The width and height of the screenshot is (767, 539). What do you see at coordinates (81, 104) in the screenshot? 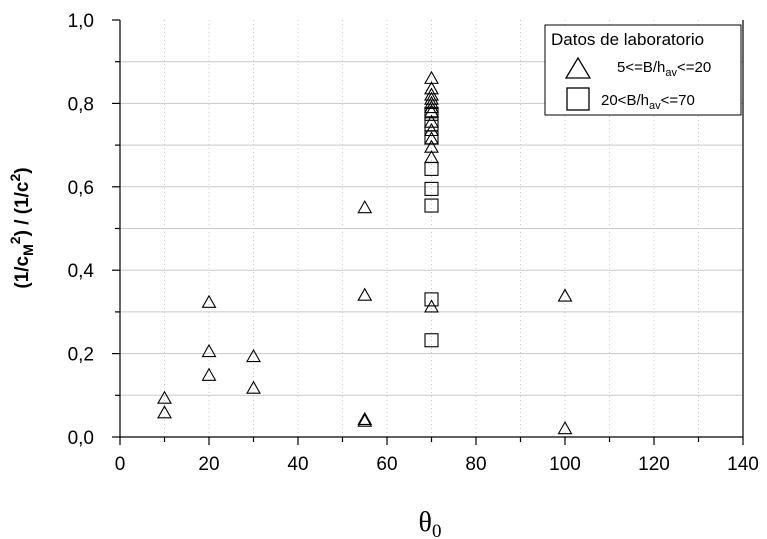
I see `y-tick-label: 0,8` at bounding box center [81, 104].